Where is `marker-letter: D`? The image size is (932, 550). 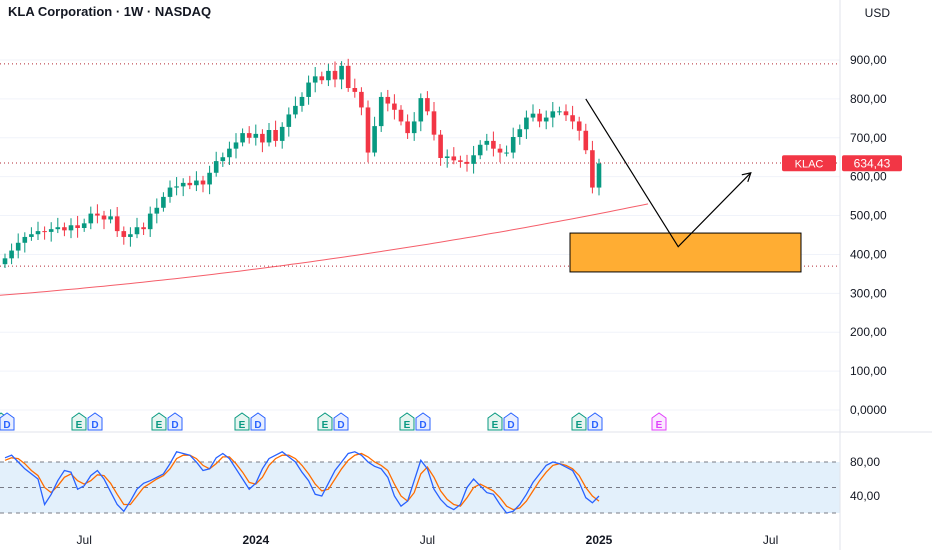 marker-letter: D is located at coordinates (422, 425).